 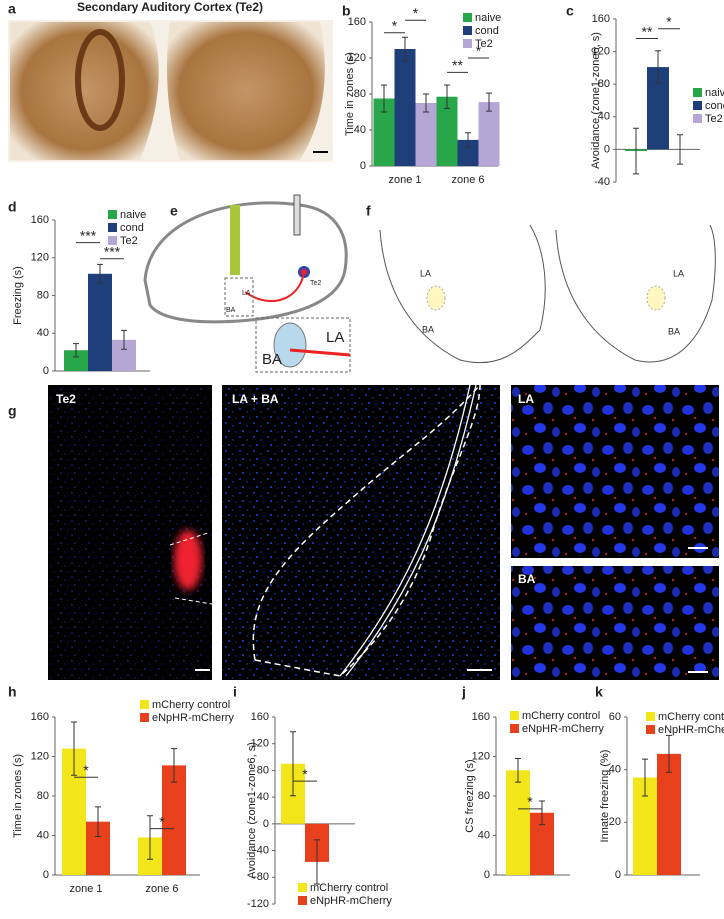 I want to click on x-tick-label: zone 1, so click(x=85, y=889).